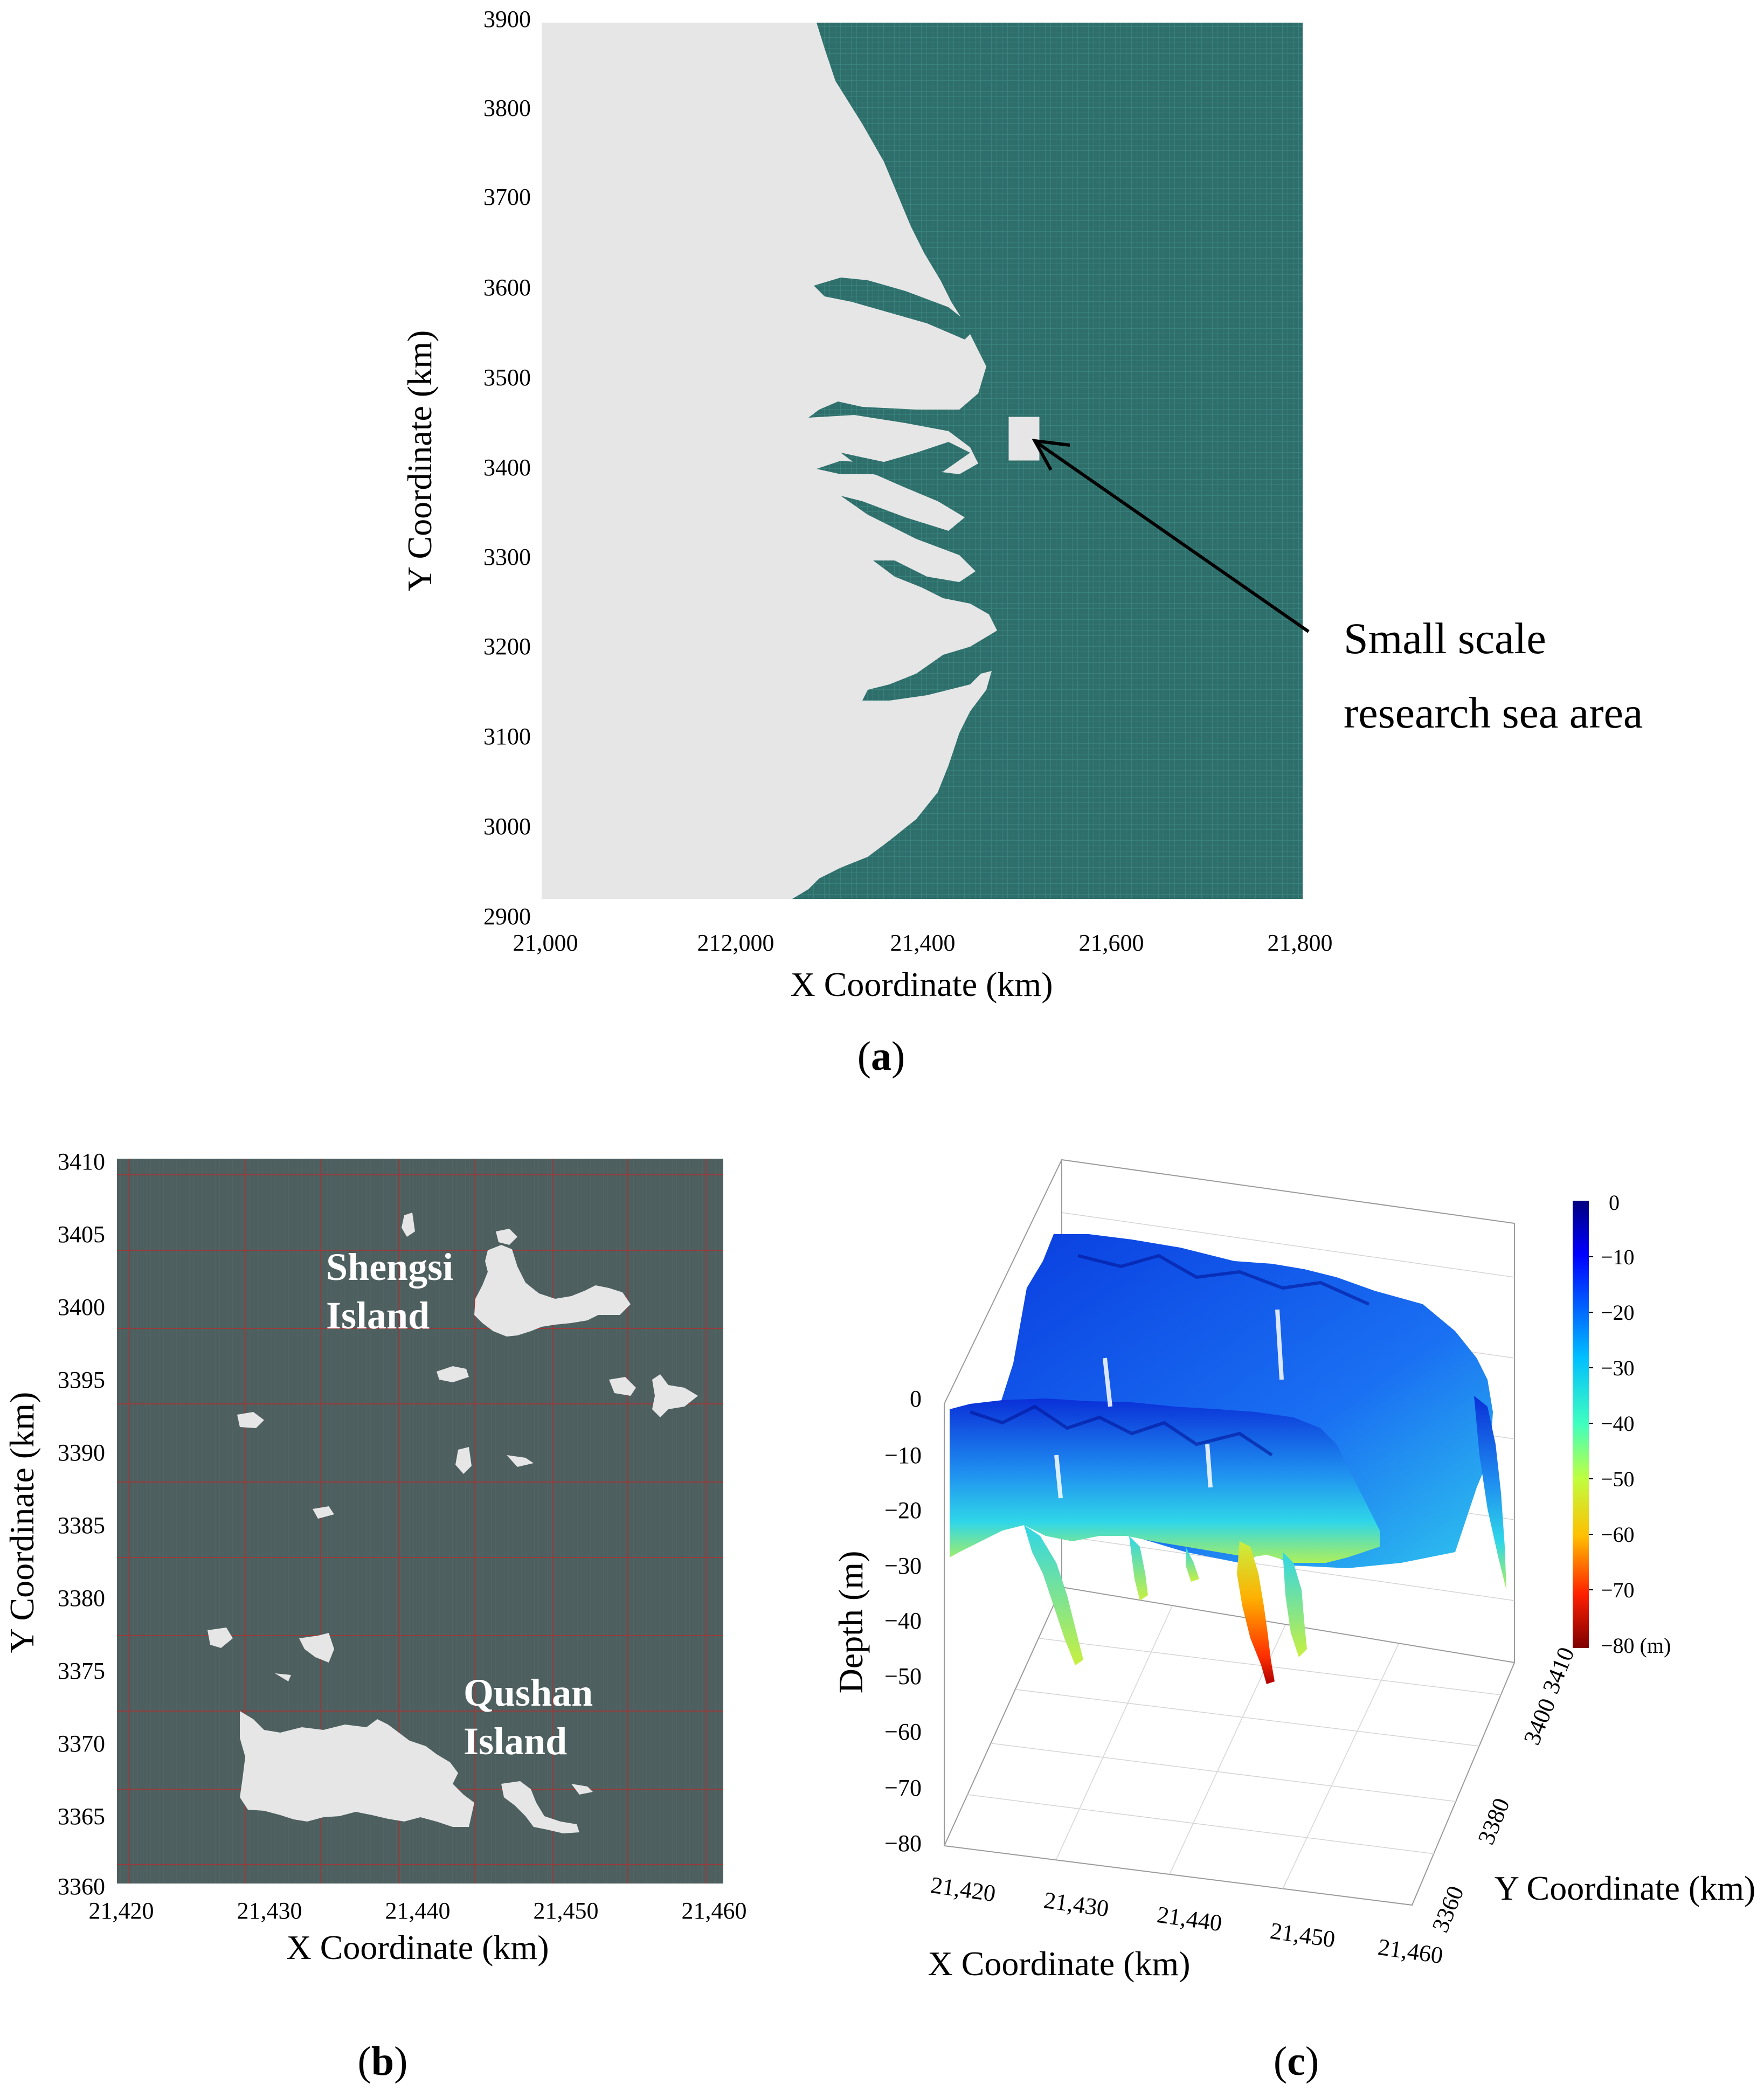 The image size is (1764, 2098). What do you see at coordinates (903, 1566) in the screenshot?
I see `c-ztick: −30` at bounding box center [903, 1566].